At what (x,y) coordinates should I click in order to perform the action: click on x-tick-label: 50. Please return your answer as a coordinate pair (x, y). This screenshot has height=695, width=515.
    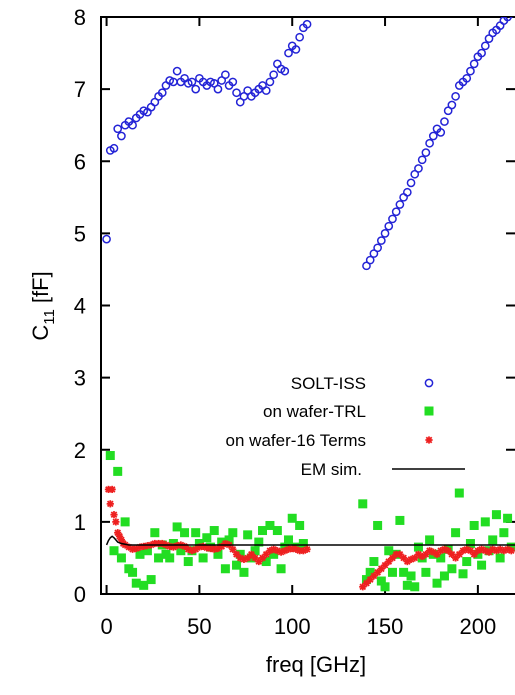
    Looking at the image, I should click on (199, 626).